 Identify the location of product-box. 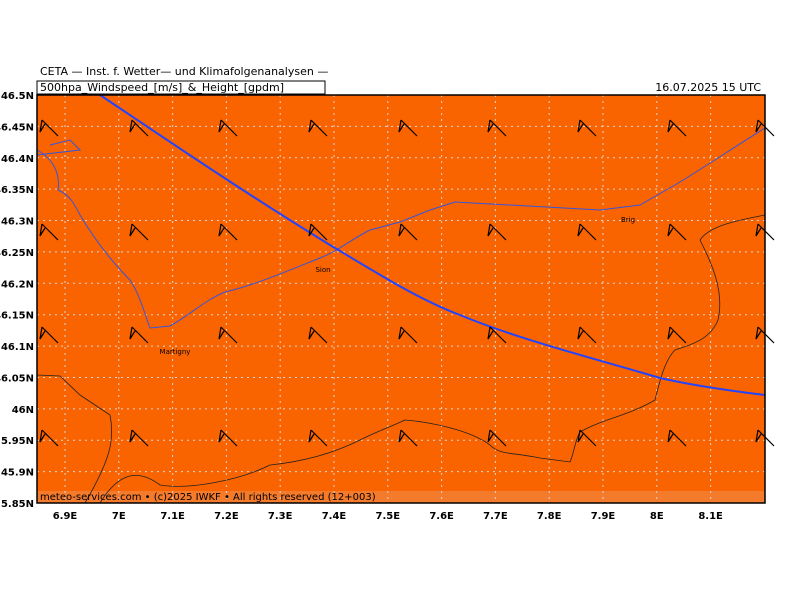
(181, 87).